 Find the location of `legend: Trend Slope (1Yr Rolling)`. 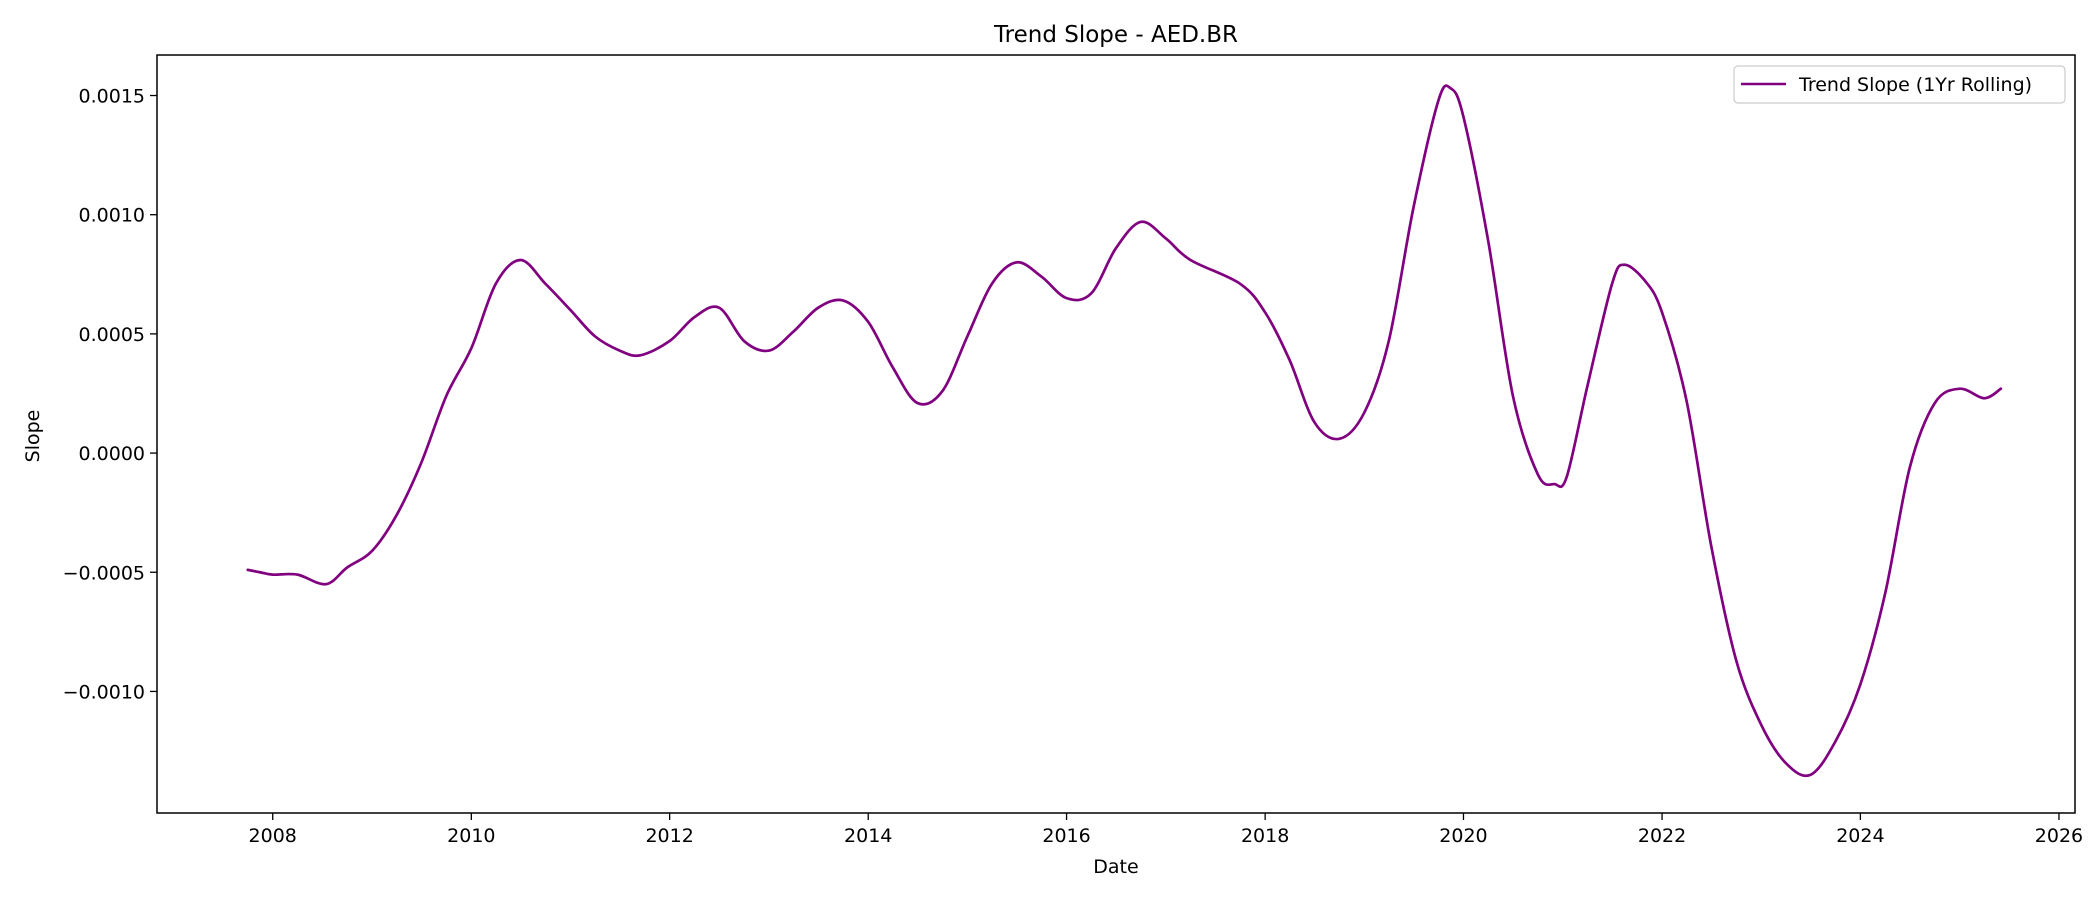

legend: Trend Slope (1Yr Rolling) is located at coordinates (1899, 84).